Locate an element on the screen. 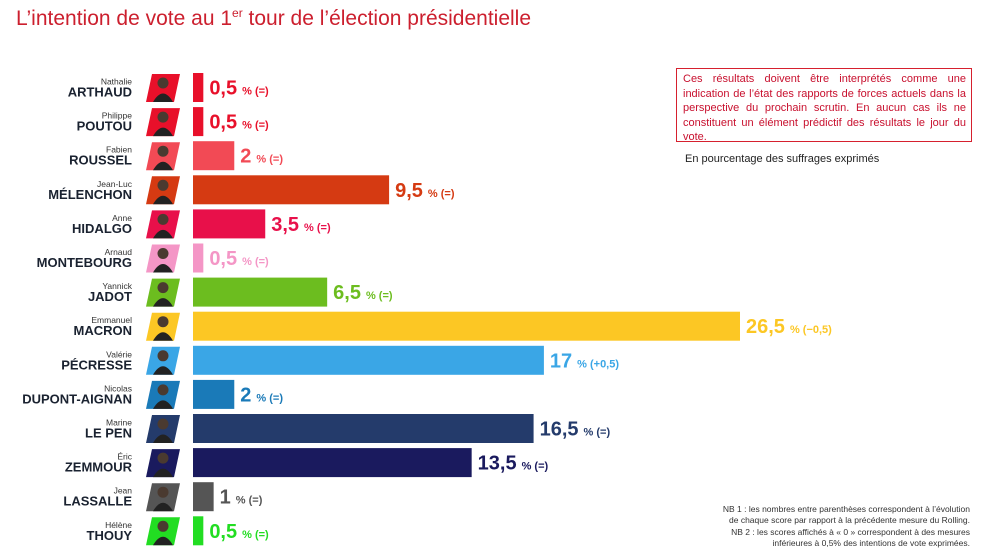 This screenshot has width=997, height=559. candidate-last-name: ARTHAUD is located at coordinates (100, 92).